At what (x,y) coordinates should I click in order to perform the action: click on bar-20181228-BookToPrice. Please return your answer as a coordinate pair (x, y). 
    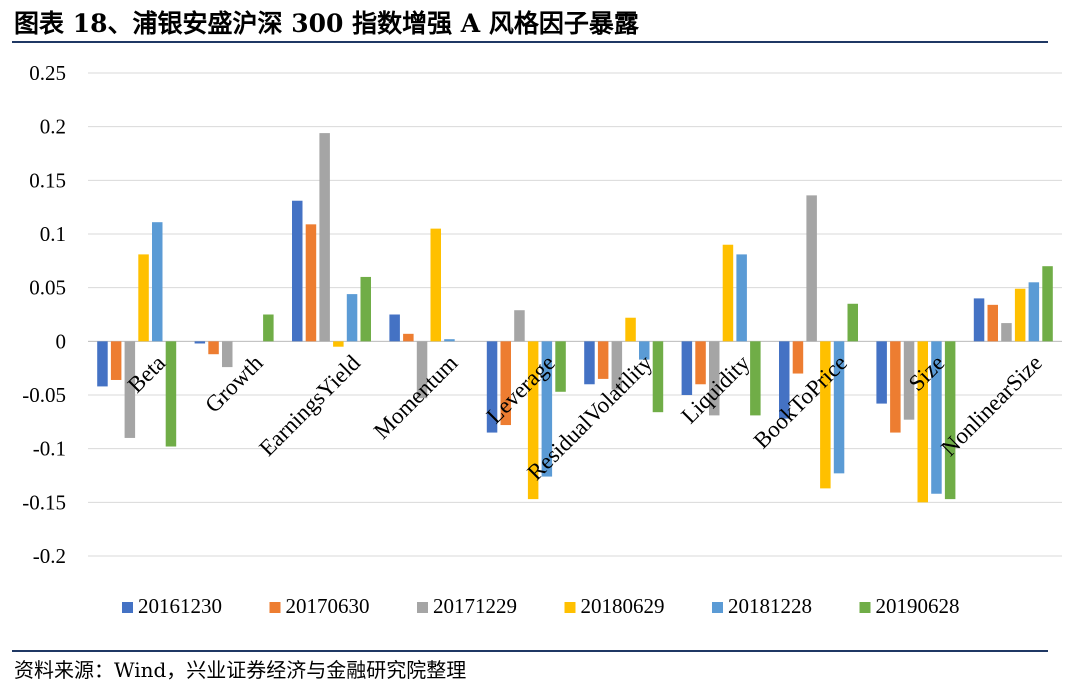
    Looking at the image, I should click on (839, 407).